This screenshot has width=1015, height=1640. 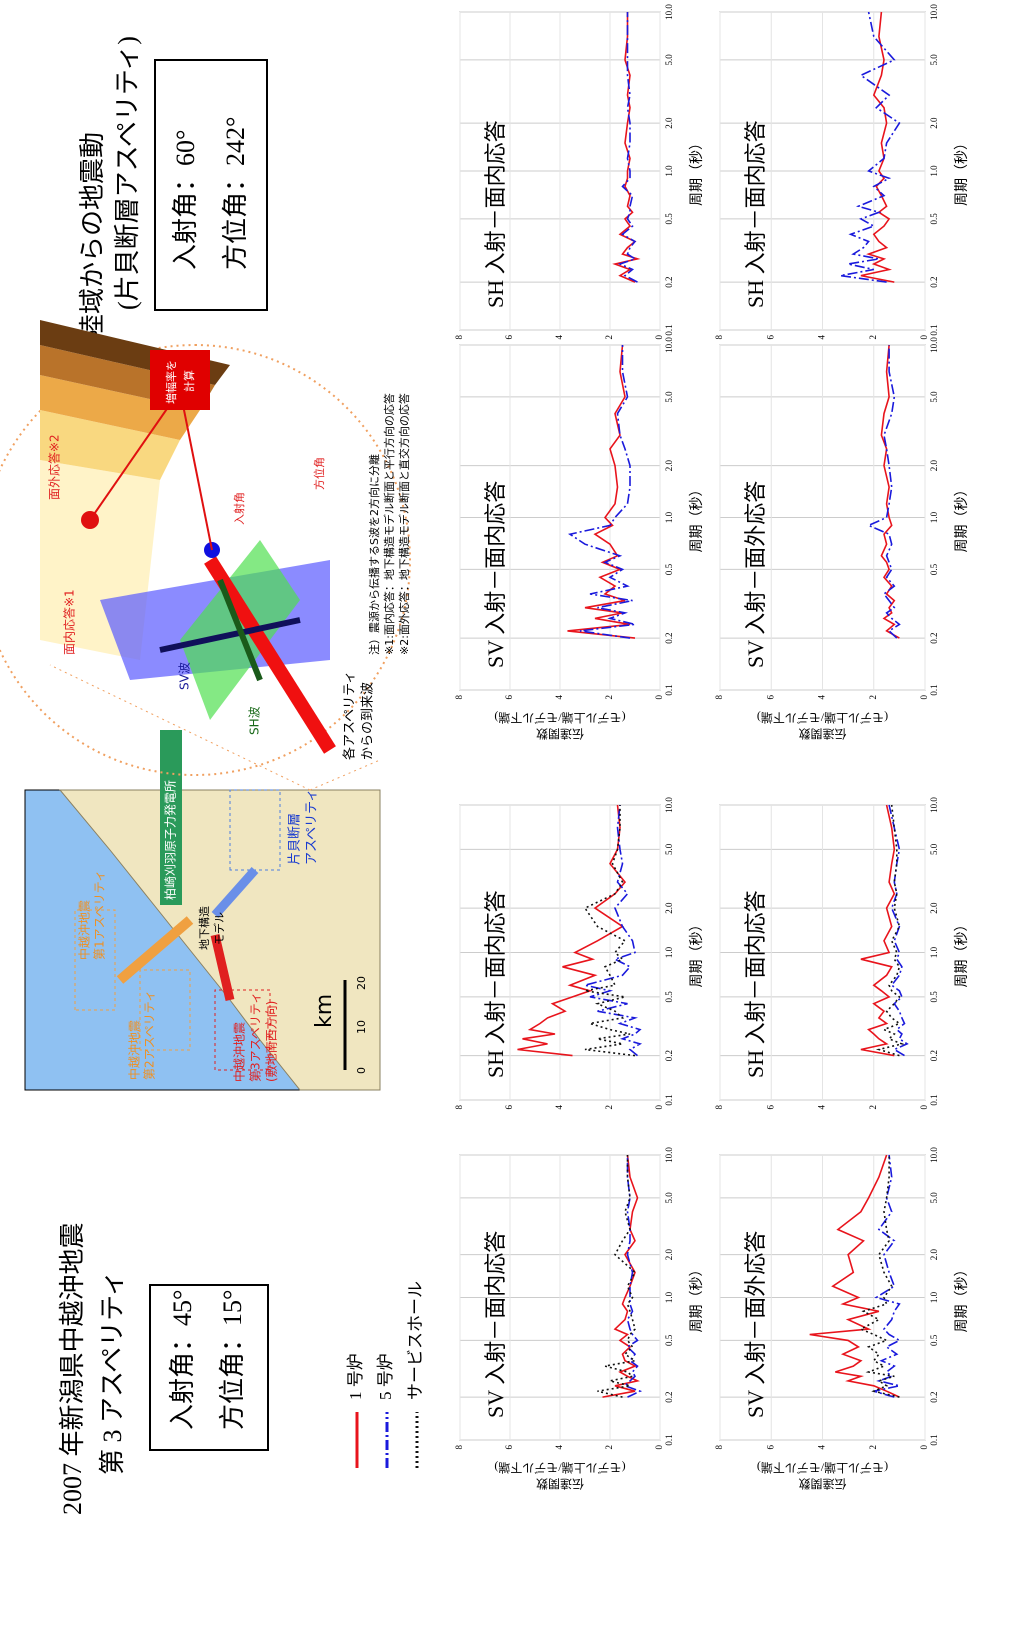 What do you see at coordinates (150, 1035) in the screenshot?
I see `asperity2-label: 第2アスペリティ` at bounding box center [150, 1035].